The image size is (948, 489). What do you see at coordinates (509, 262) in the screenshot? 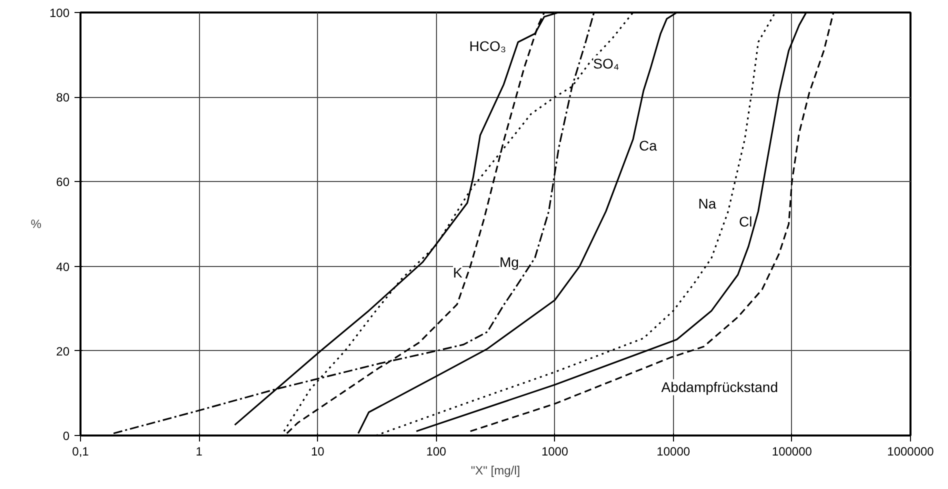
I see `series-label: Mg` at bounding box center [509, 262].